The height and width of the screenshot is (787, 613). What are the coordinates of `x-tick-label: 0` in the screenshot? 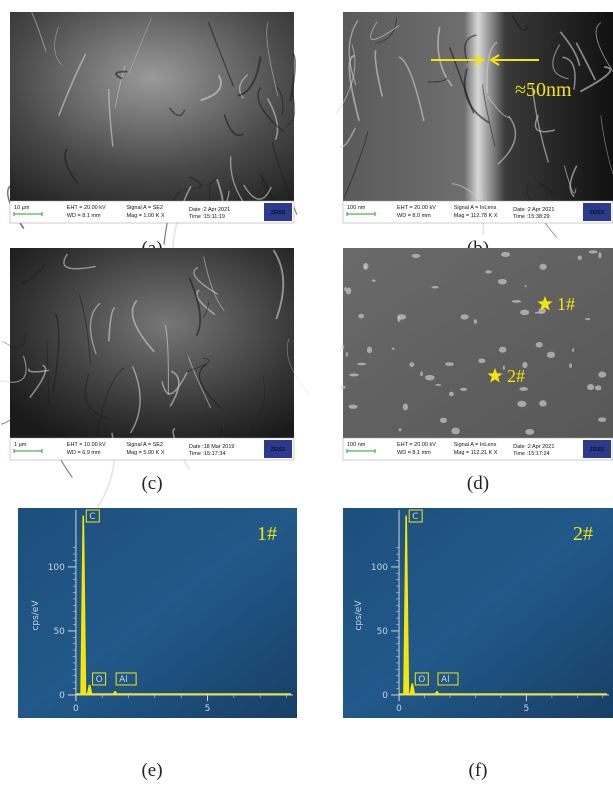 It's located at (399, 709).